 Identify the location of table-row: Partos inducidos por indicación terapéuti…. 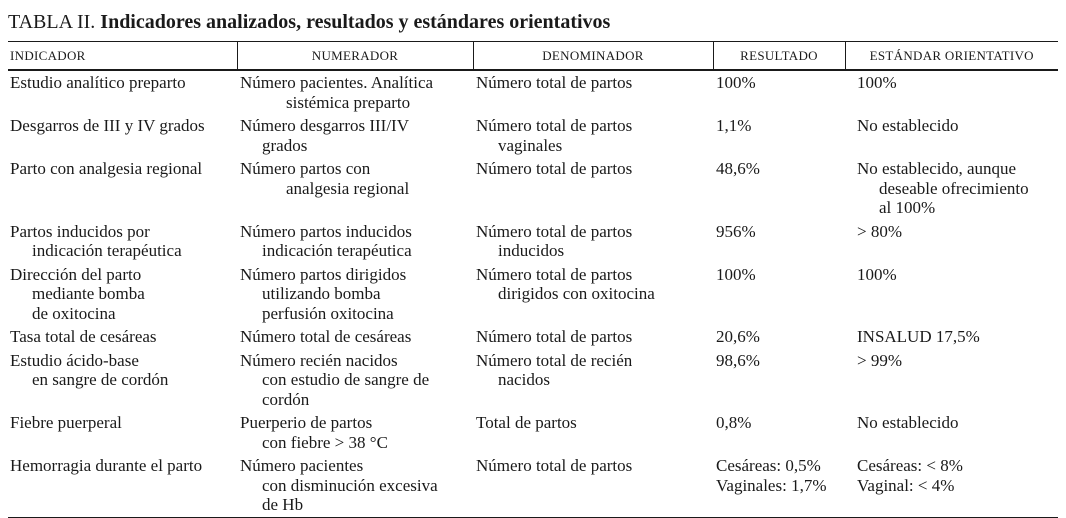
(533, 241).